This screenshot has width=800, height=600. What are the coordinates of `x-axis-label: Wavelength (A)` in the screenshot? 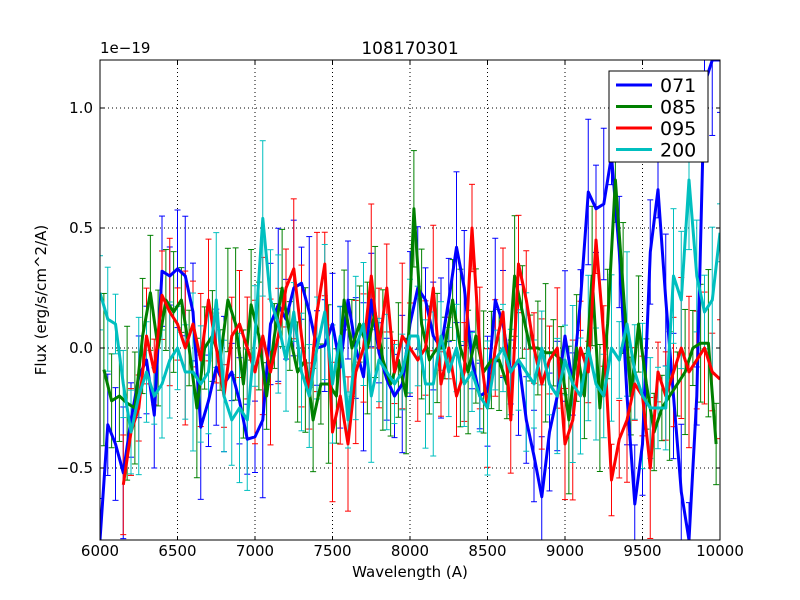 It's located at (410, 572).